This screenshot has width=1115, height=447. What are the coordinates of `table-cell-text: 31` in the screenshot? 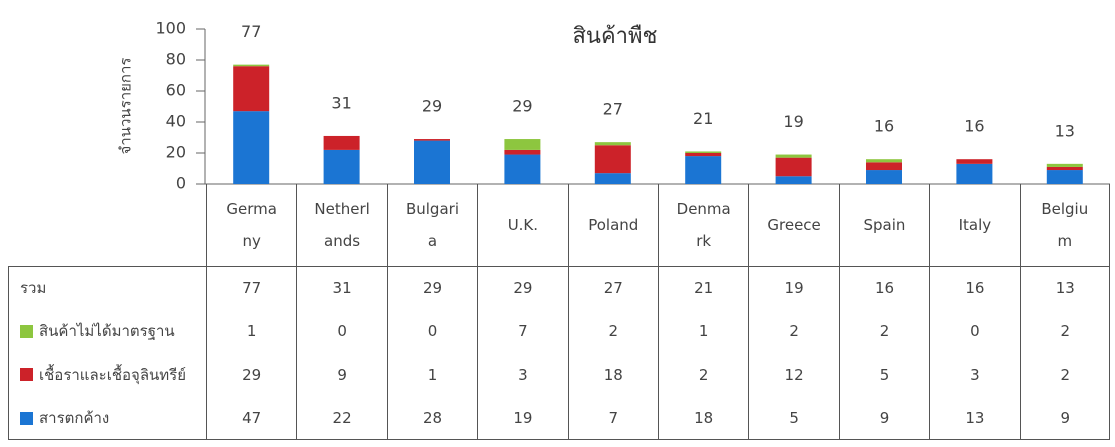 It's located at (342, 287).